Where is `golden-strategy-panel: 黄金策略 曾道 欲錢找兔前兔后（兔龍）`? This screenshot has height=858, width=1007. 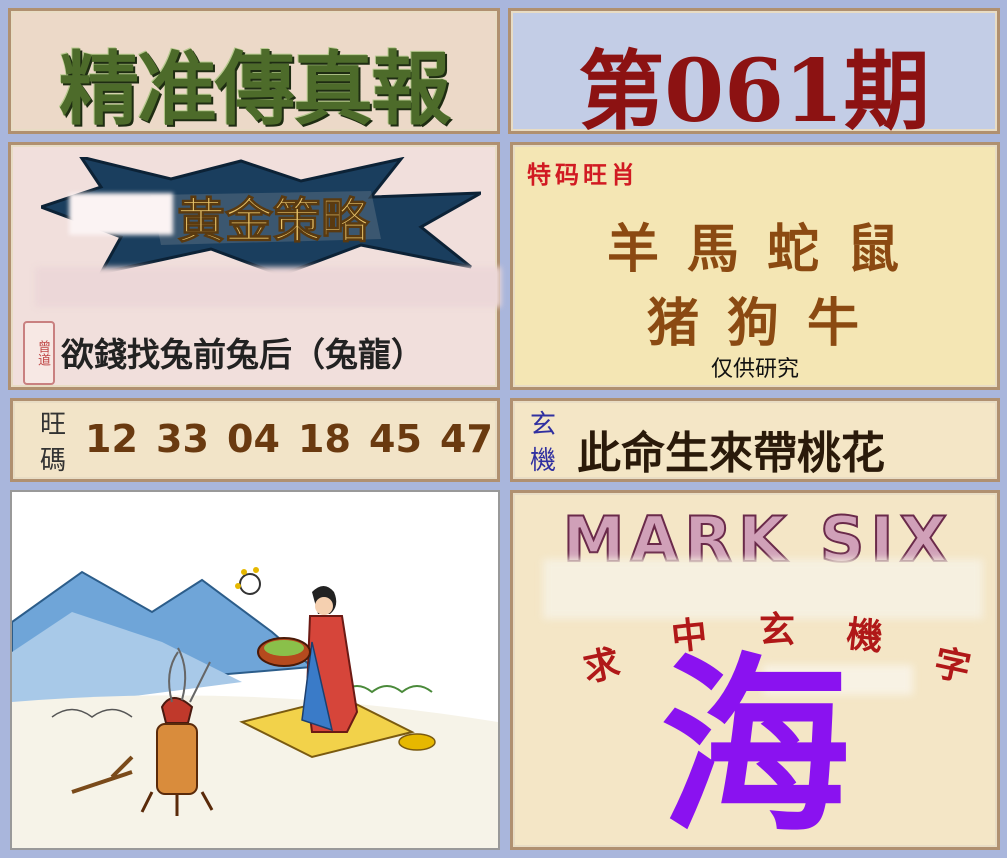 golden-strategy-panel: 黄金策略 曾道 欲錢找兔前兔后（兔龍） is located at coordinates (254, 266).